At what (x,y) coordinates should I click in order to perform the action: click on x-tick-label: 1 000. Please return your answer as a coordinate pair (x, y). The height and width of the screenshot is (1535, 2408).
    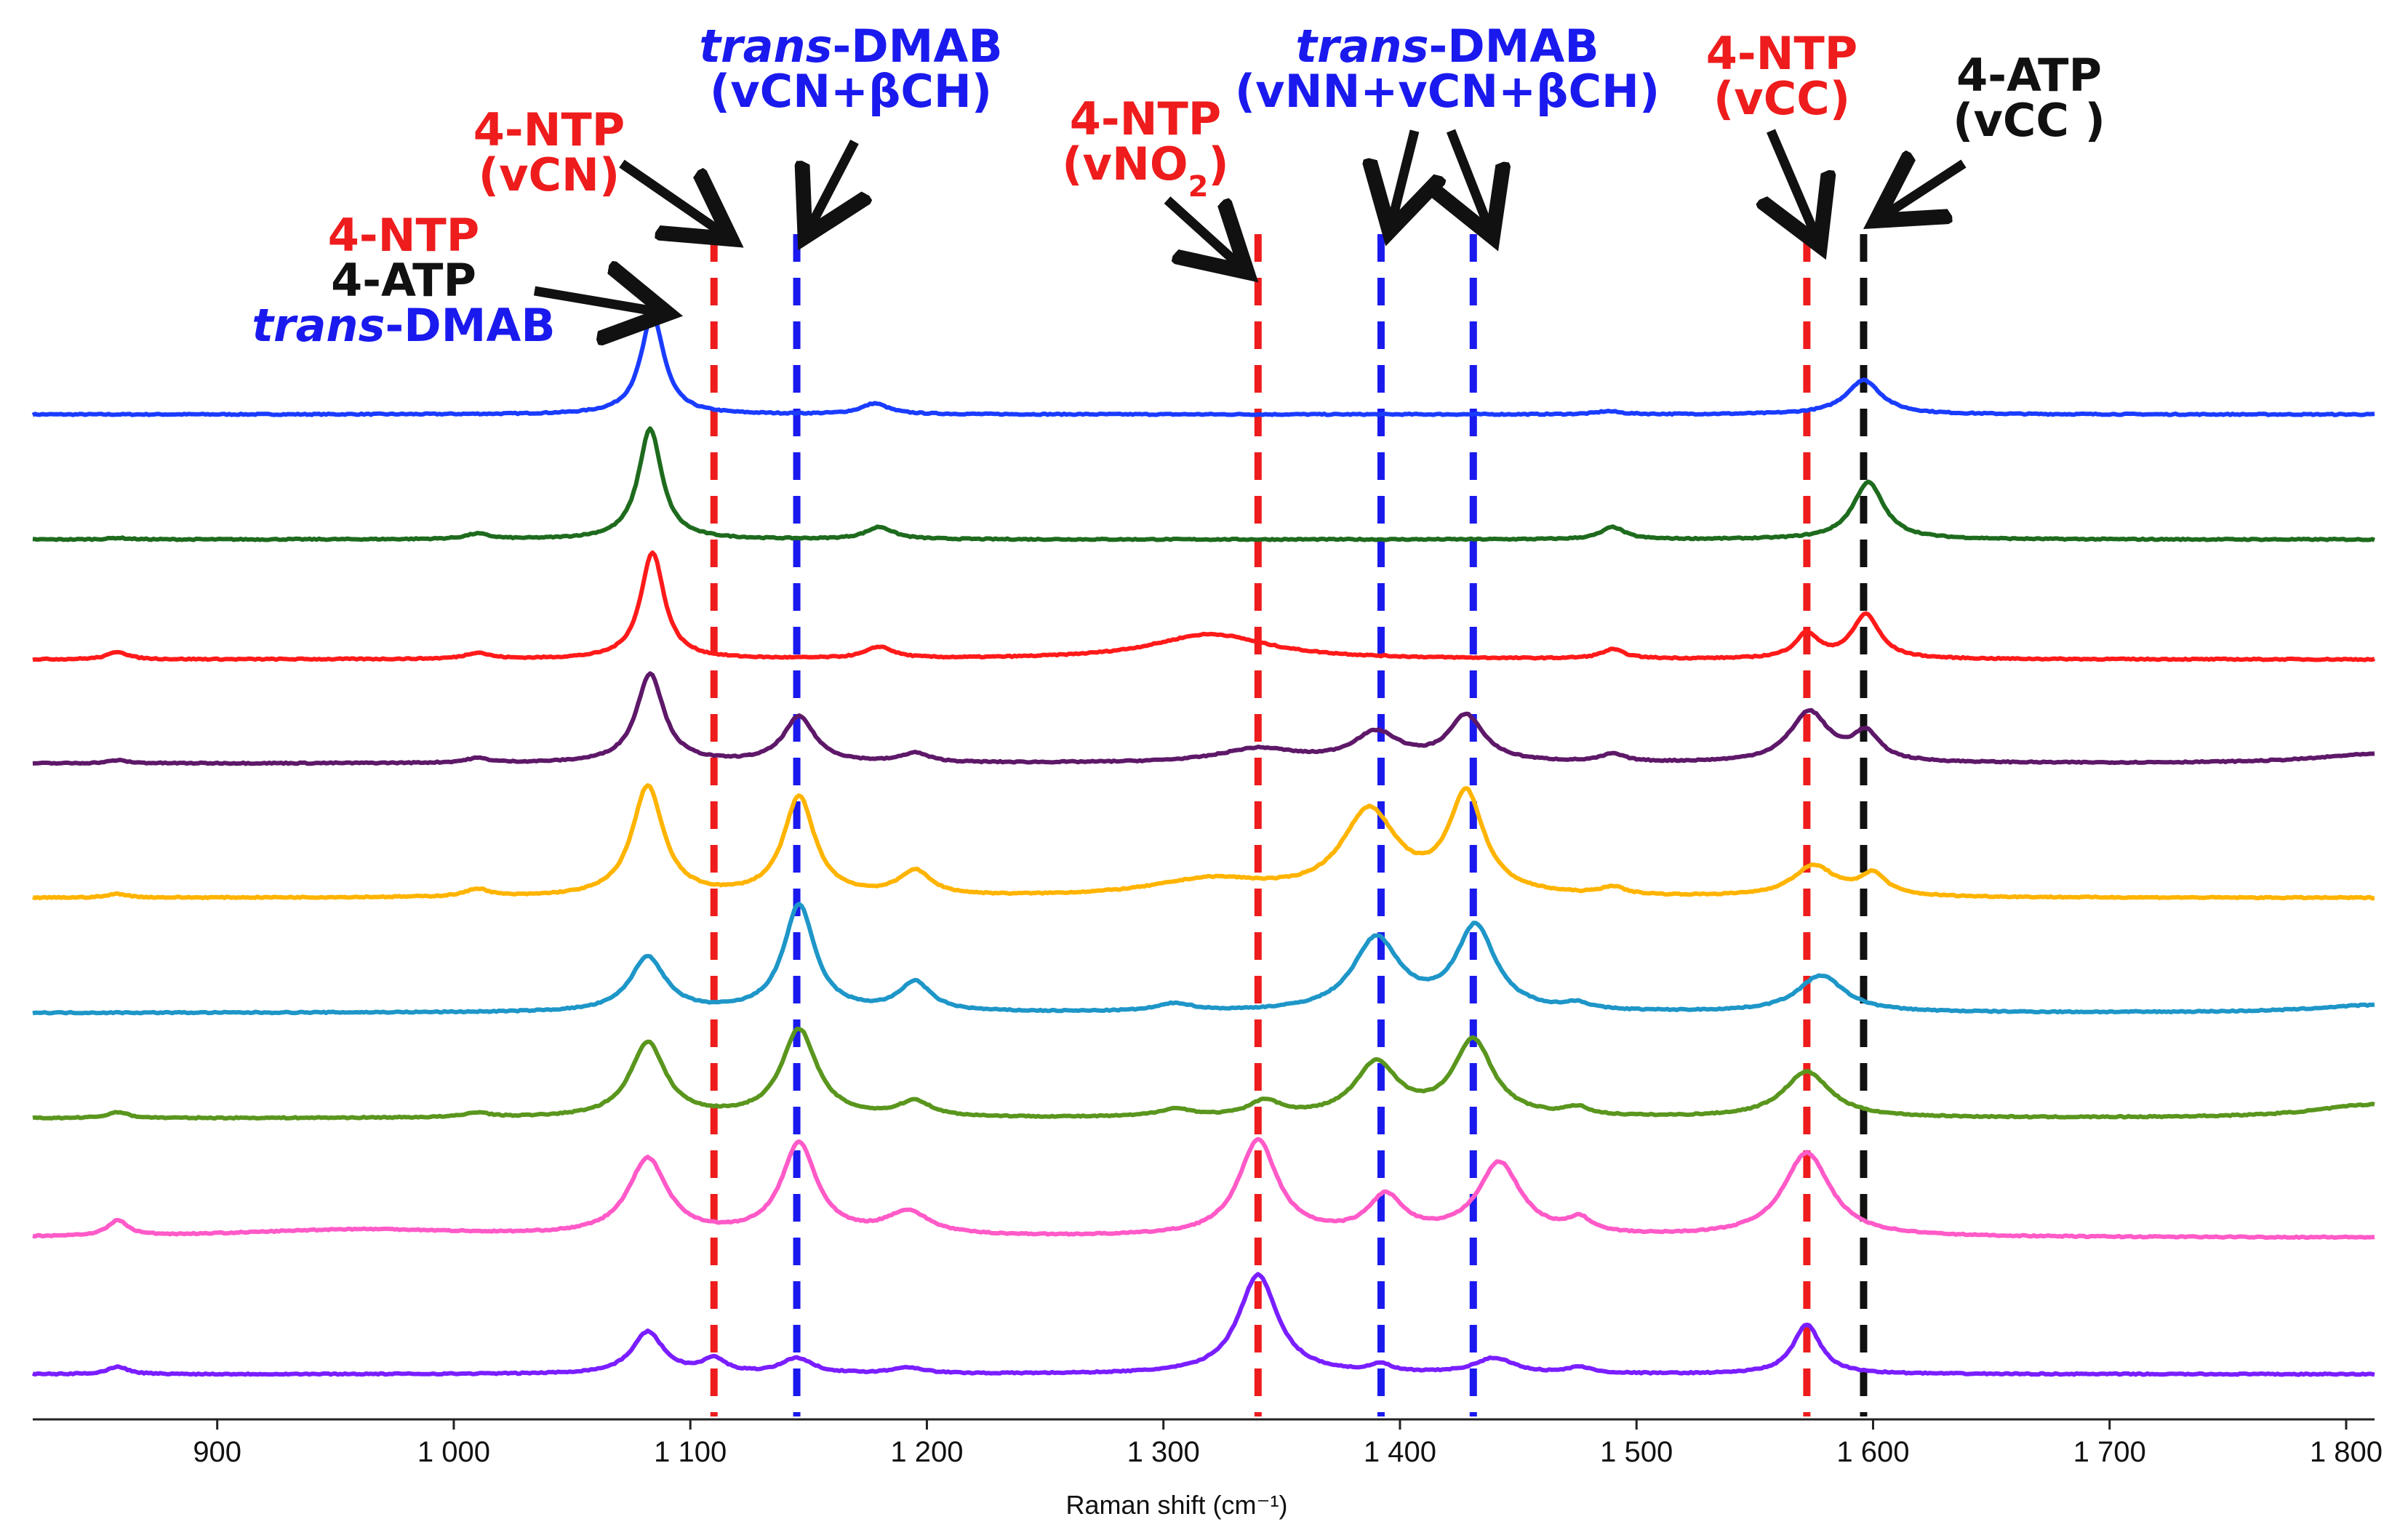
    Looking at the image, I should click on (453, 1452).